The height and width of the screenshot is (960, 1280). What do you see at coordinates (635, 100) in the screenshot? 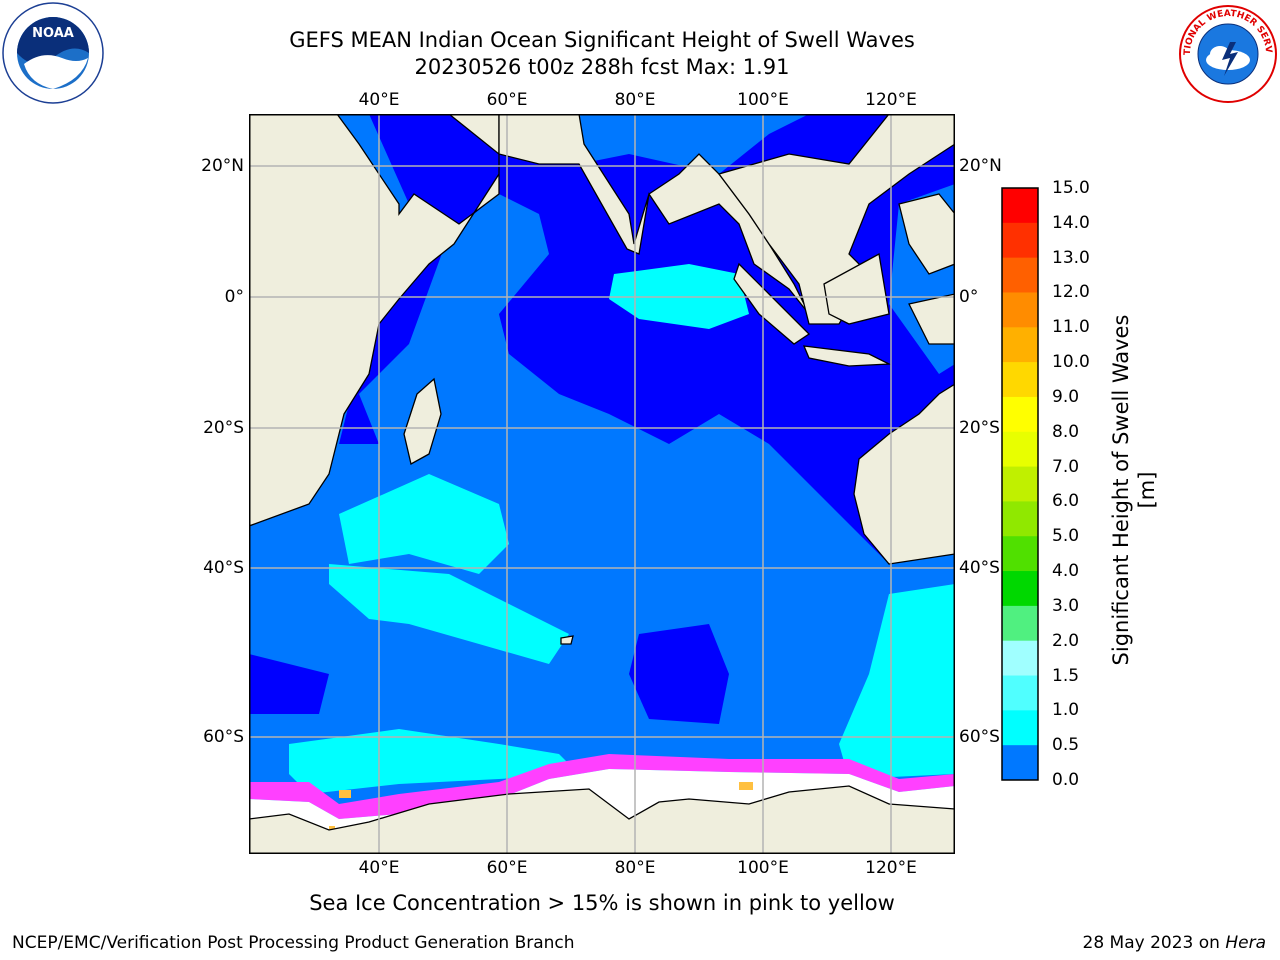
I see `lon-tick-top: 80°E` at bounding box center [635, 100].